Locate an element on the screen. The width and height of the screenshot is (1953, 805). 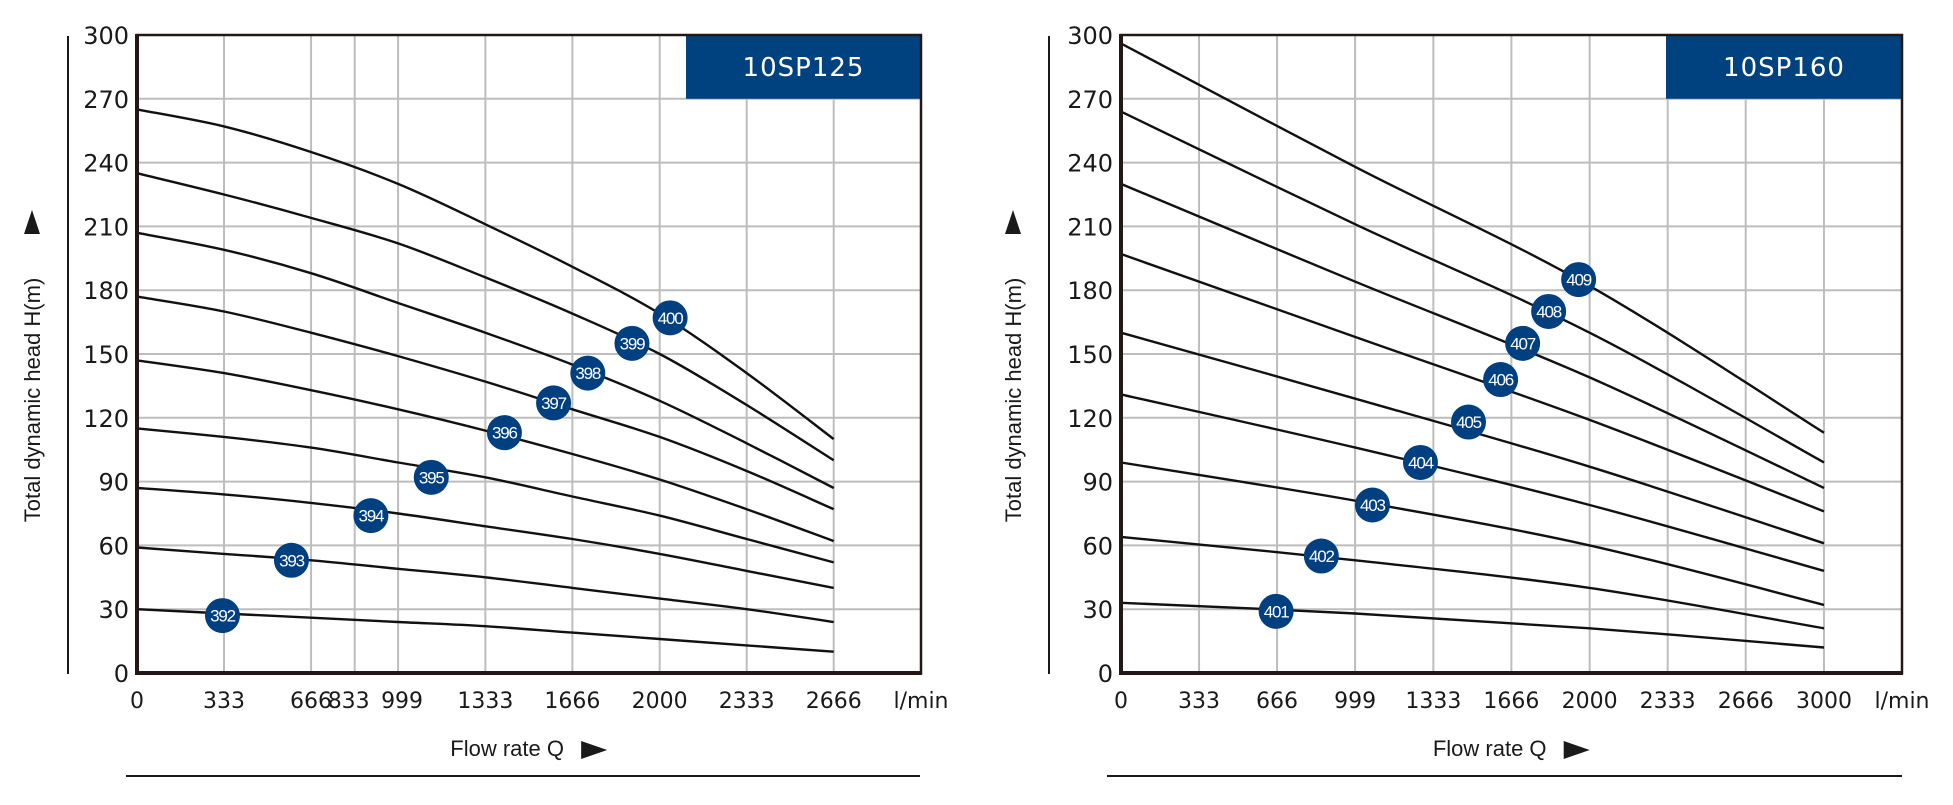
badge-408: 408 is located at coordinates (1549, 311).